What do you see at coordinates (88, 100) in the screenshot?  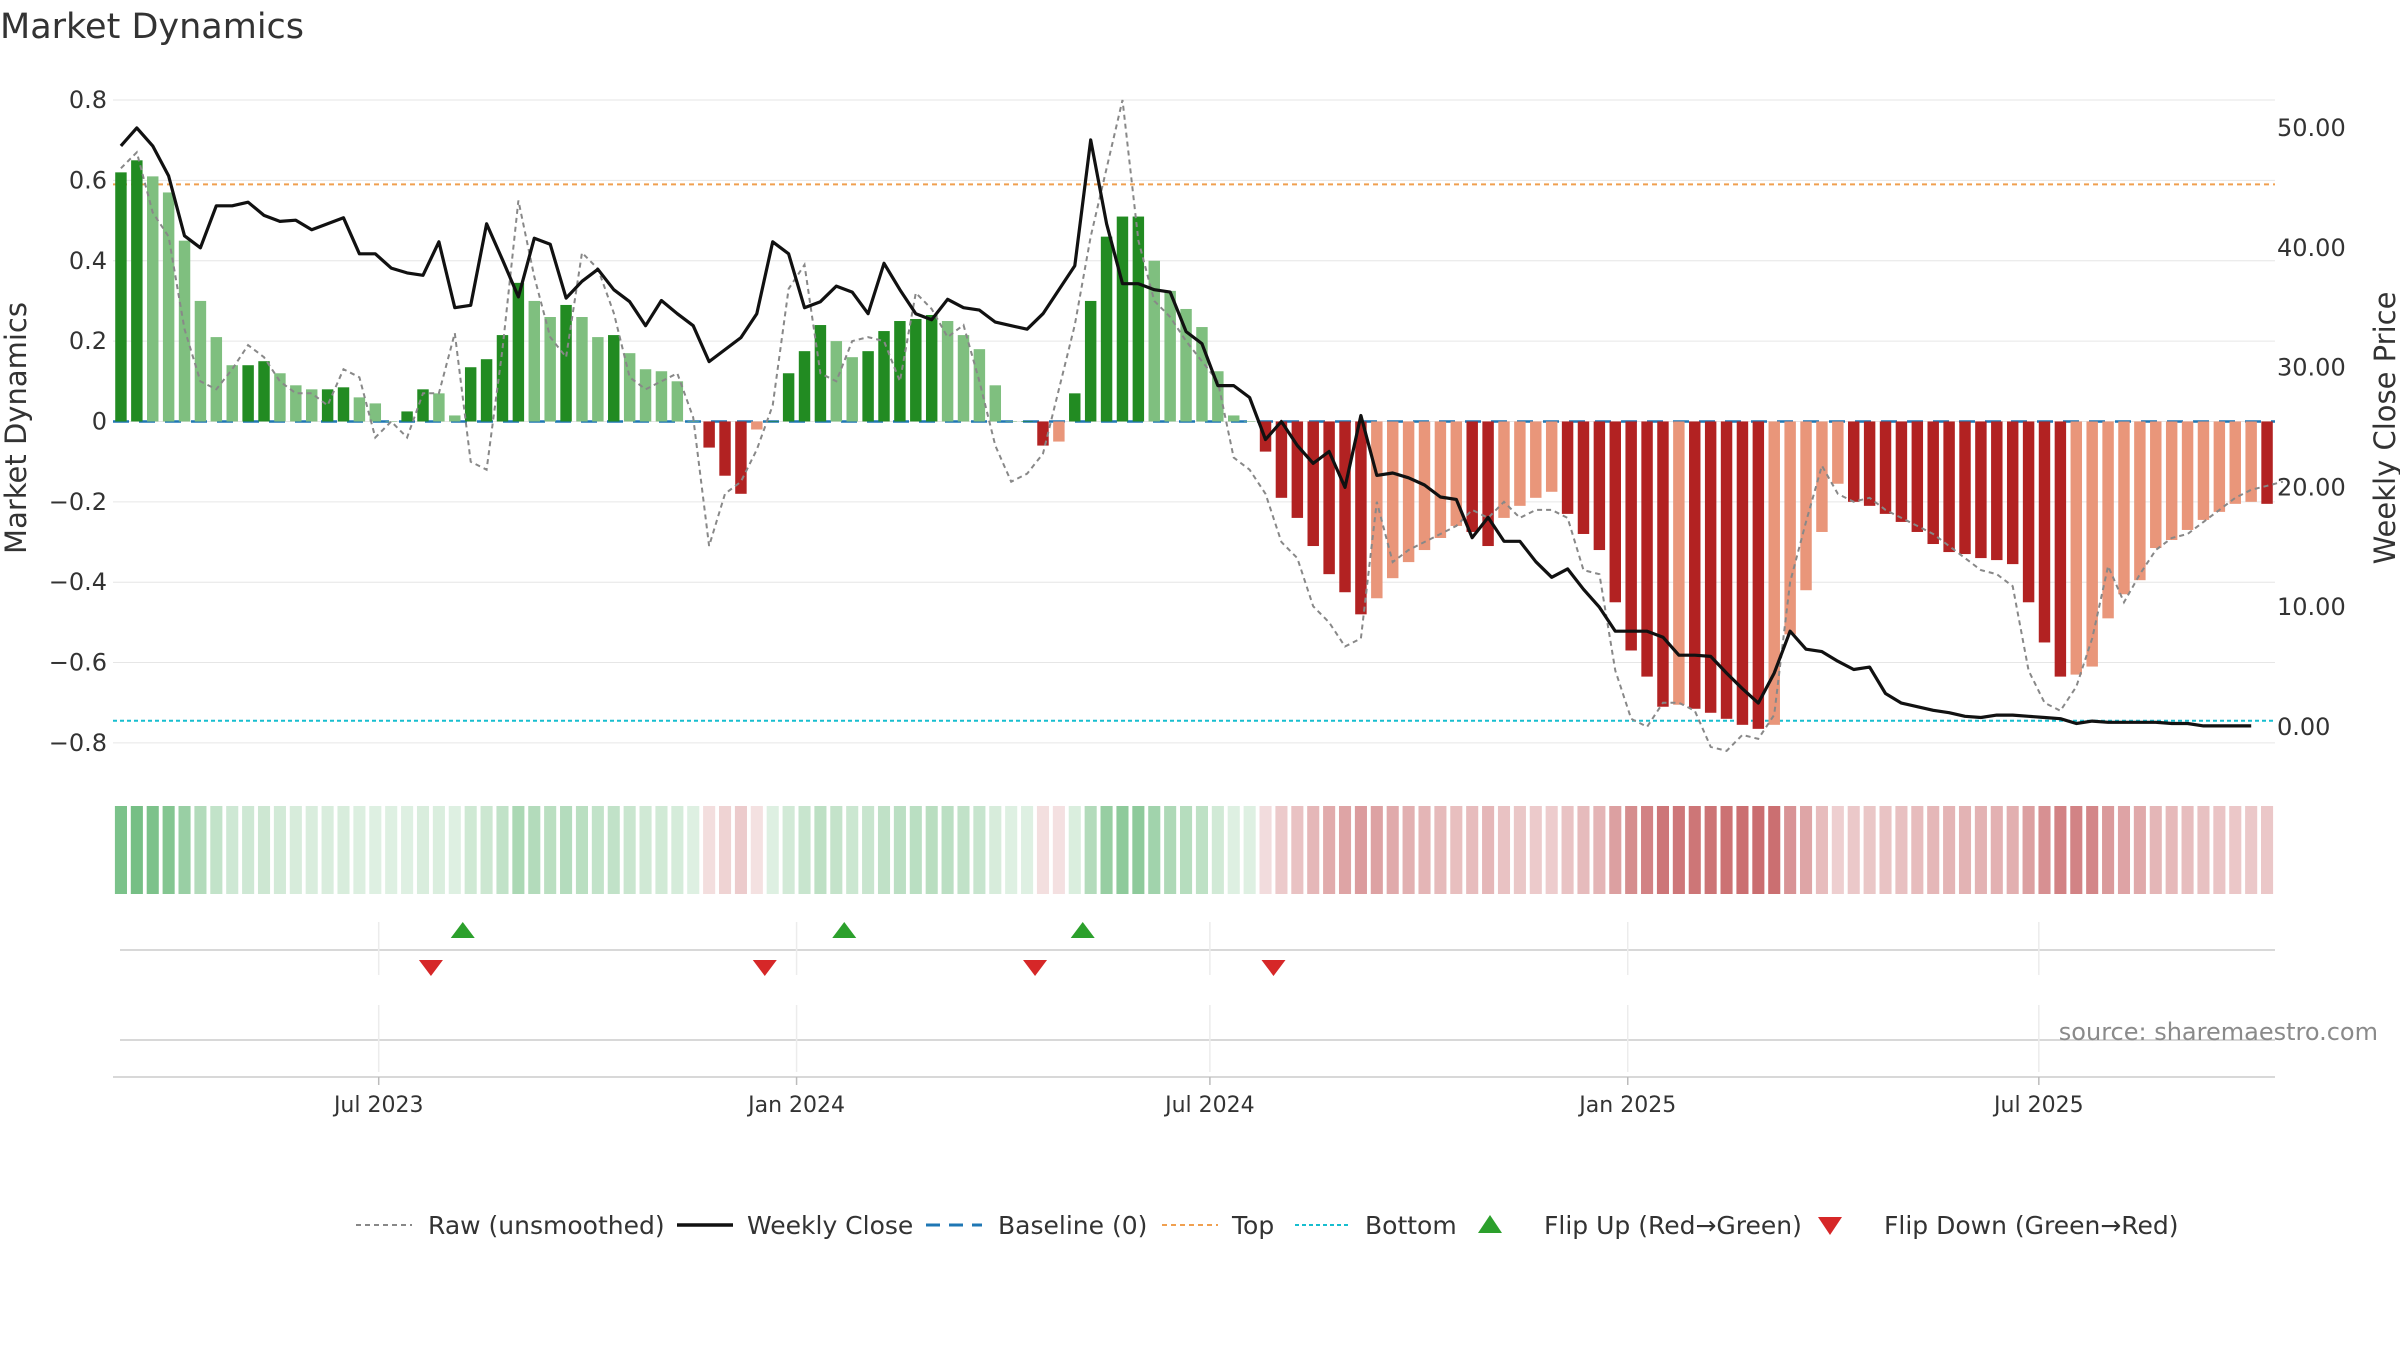 I see `left-tick-label: 0.8` at bounding box center [88, 100].